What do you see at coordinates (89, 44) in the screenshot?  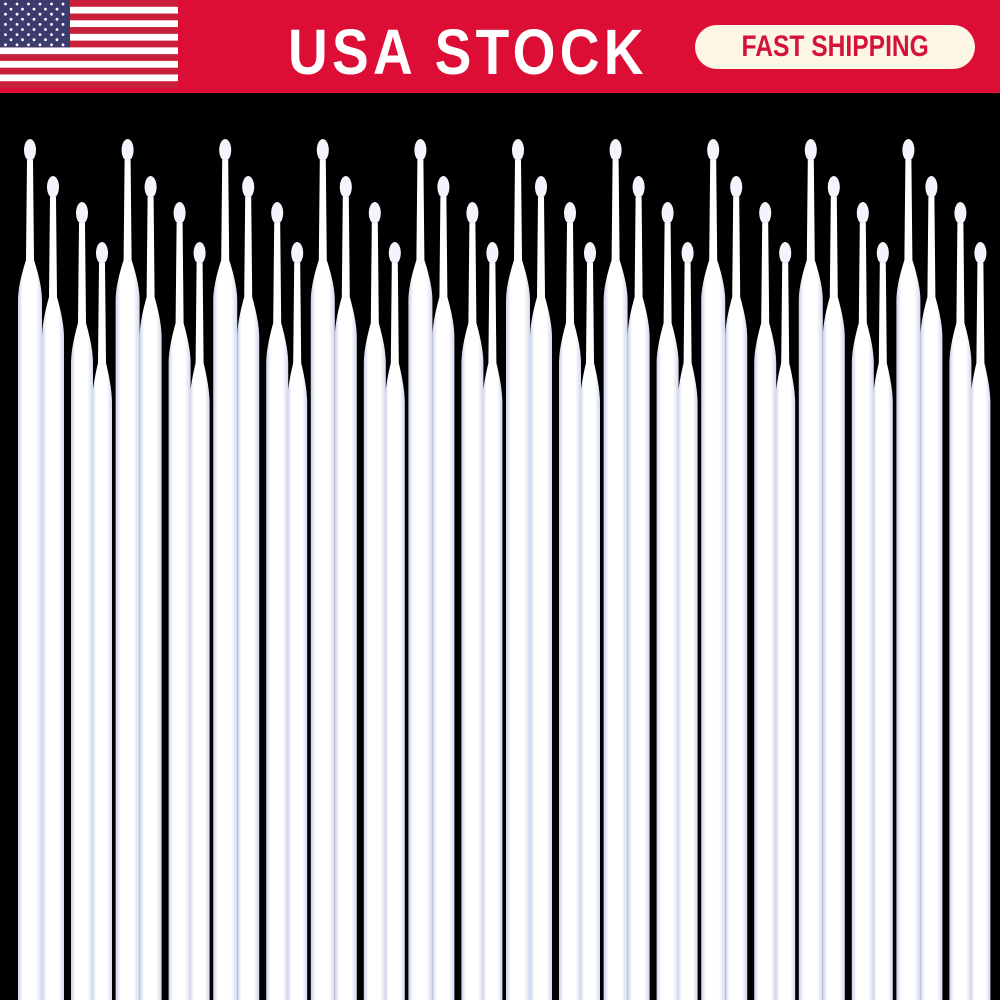 I see `us-flag-icon` at bounding box center [89, 44].